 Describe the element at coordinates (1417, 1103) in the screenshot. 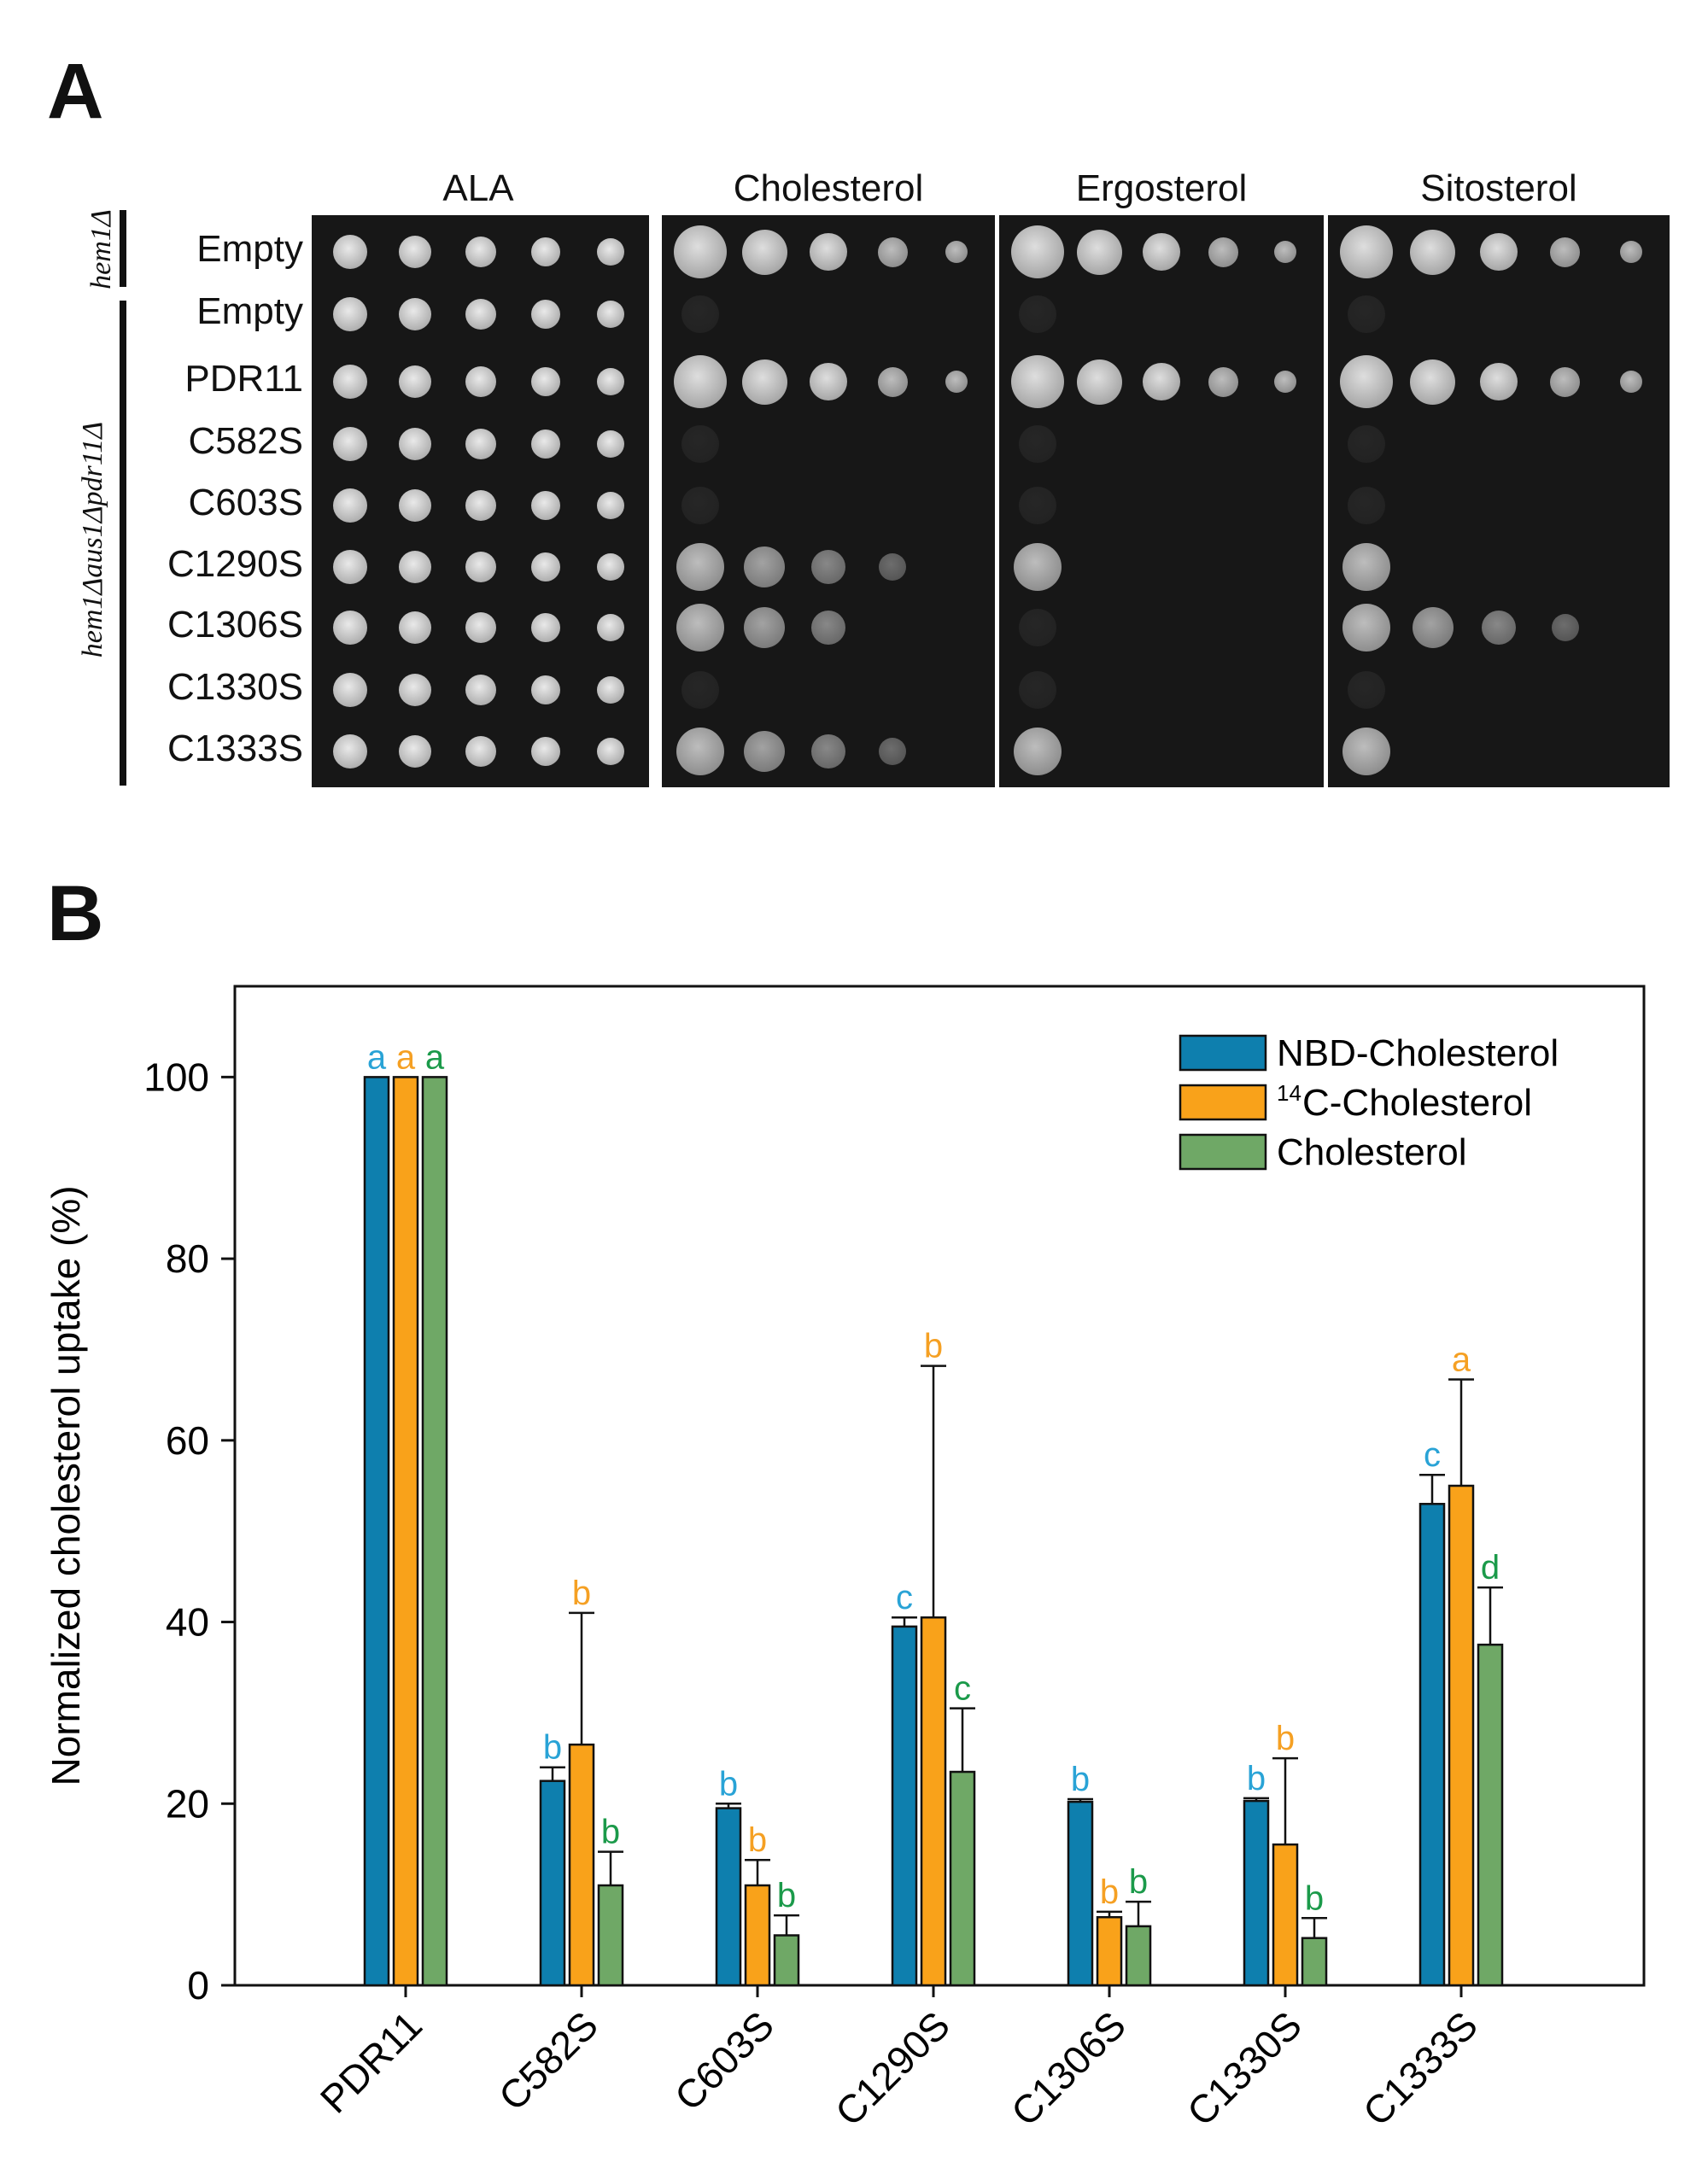

I see `legend-label: C-Cholesterol` at that location.